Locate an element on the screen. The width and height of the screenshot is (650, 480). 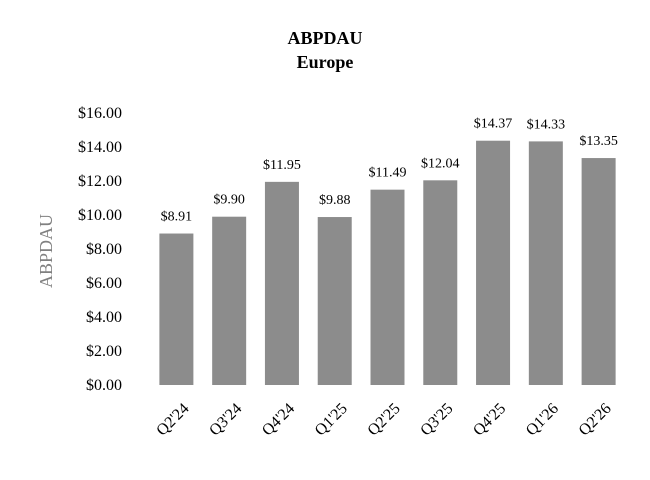
data-label: $14.33 is located at coordinates (546, 124).